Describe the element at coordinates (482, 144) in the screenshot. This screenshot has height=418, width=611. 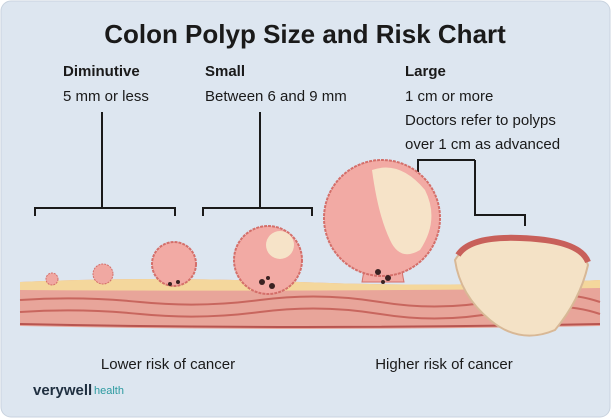
I see `category-description: over 1 cm as advanced` at that location.